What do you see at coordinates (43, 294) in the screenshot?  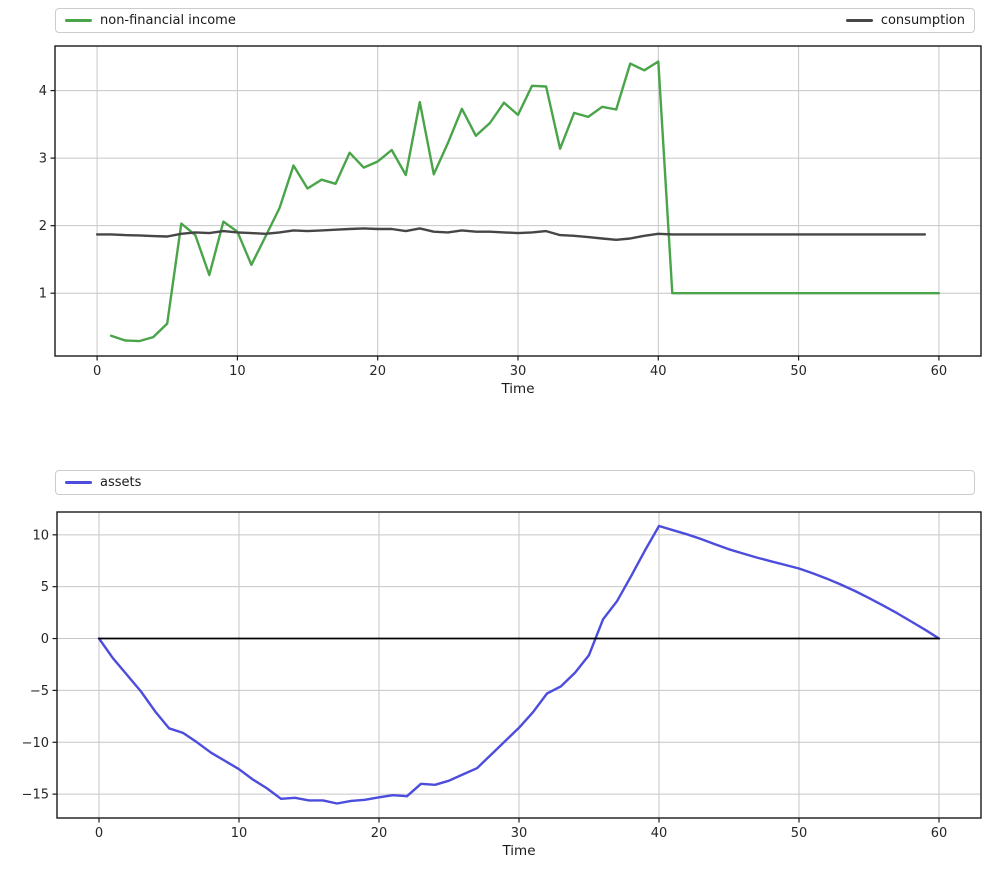 I see `svg-text: 1` at bounding box center [43, 294].